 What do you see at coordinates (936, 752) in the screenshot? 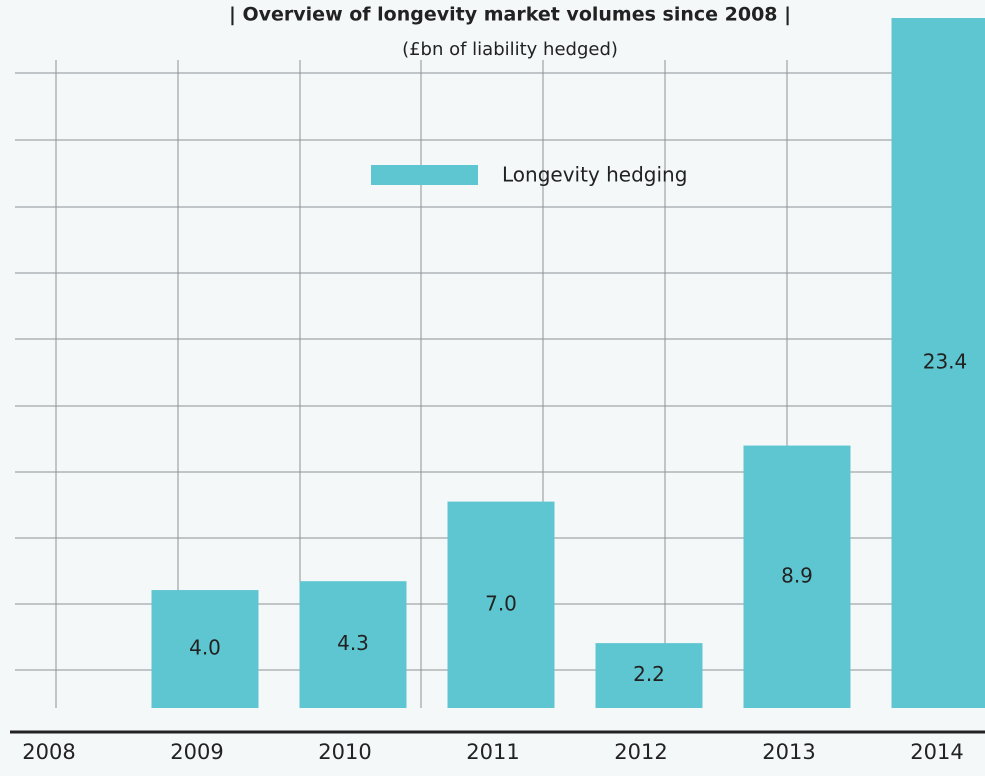
I see `x-tick-label: 2014` at bounding box center [936, 752].